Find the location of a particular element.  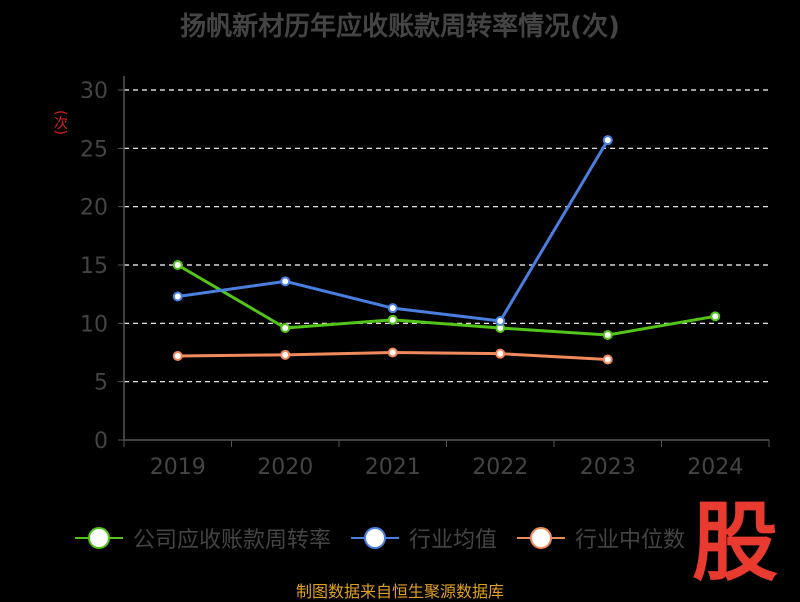

legend-label-industry-median: 行业中位数 is located at coordinates (630, 540).